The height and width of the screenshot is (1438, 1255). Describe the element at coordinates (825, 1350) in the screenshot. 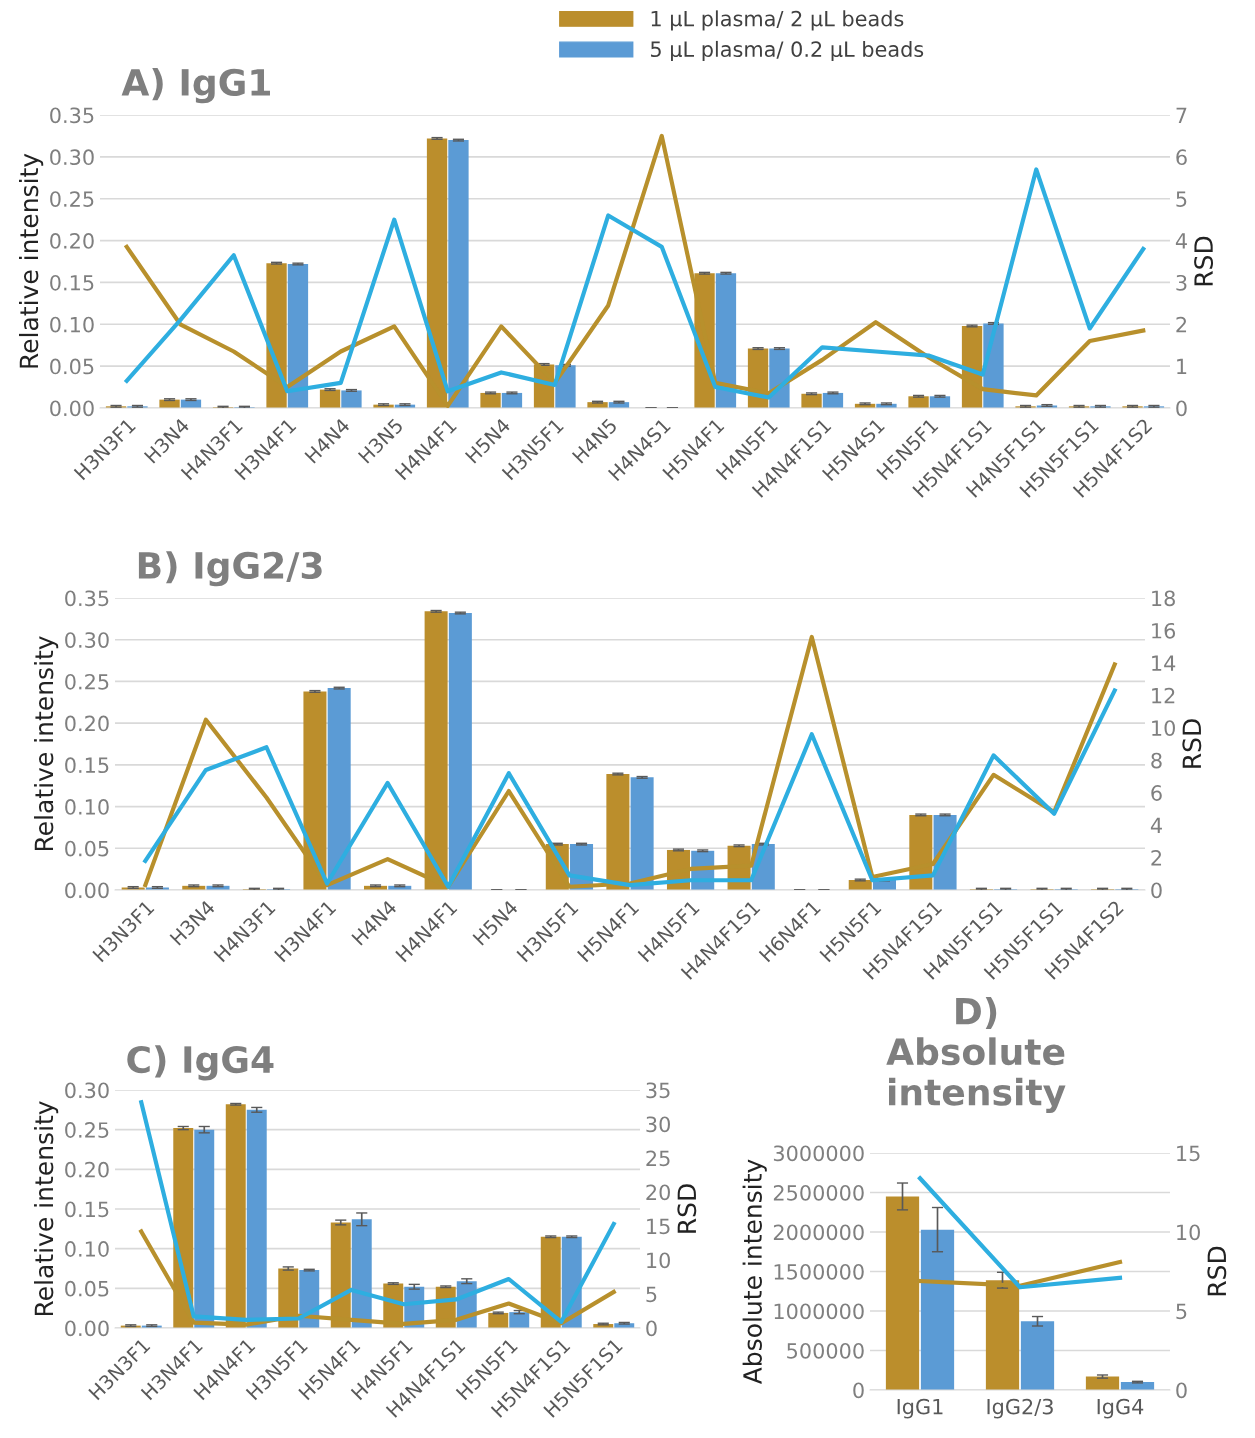

I see `y-tick-label: 500000` at that location.